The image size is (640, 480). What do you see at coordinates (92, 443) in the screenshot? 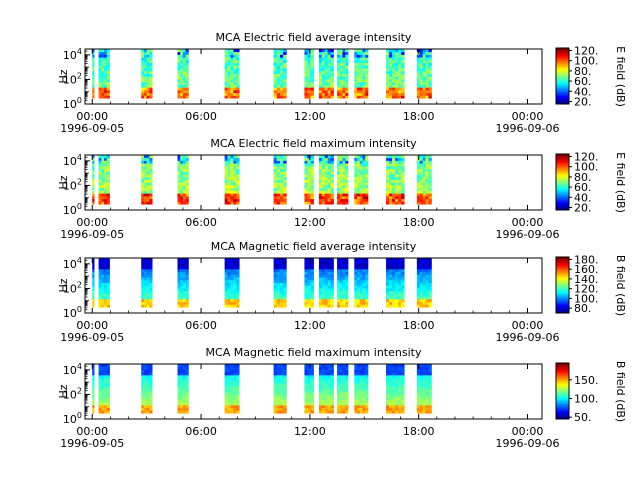
I see `date-start-label: 1996-09-05` at bounding box center [92, 443].